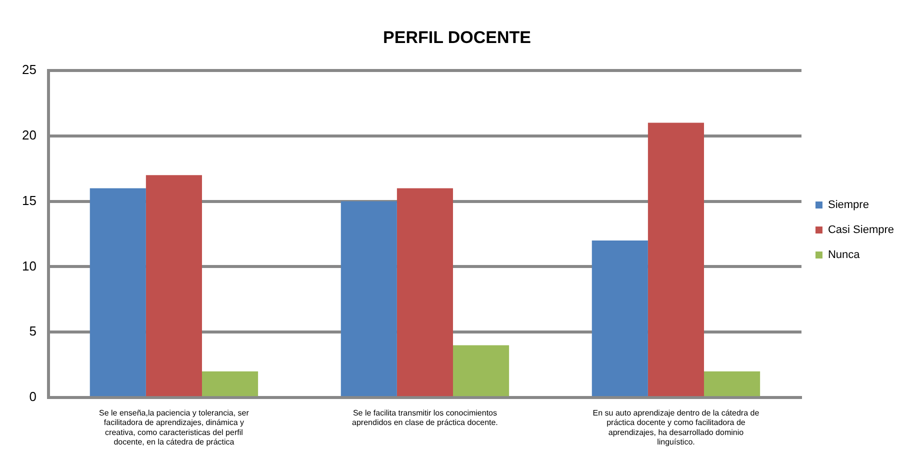  What do you see at coordinates (29, 266) in the screenshot?
I see `y-tick-label: 10` at bounding box center [29, 266].